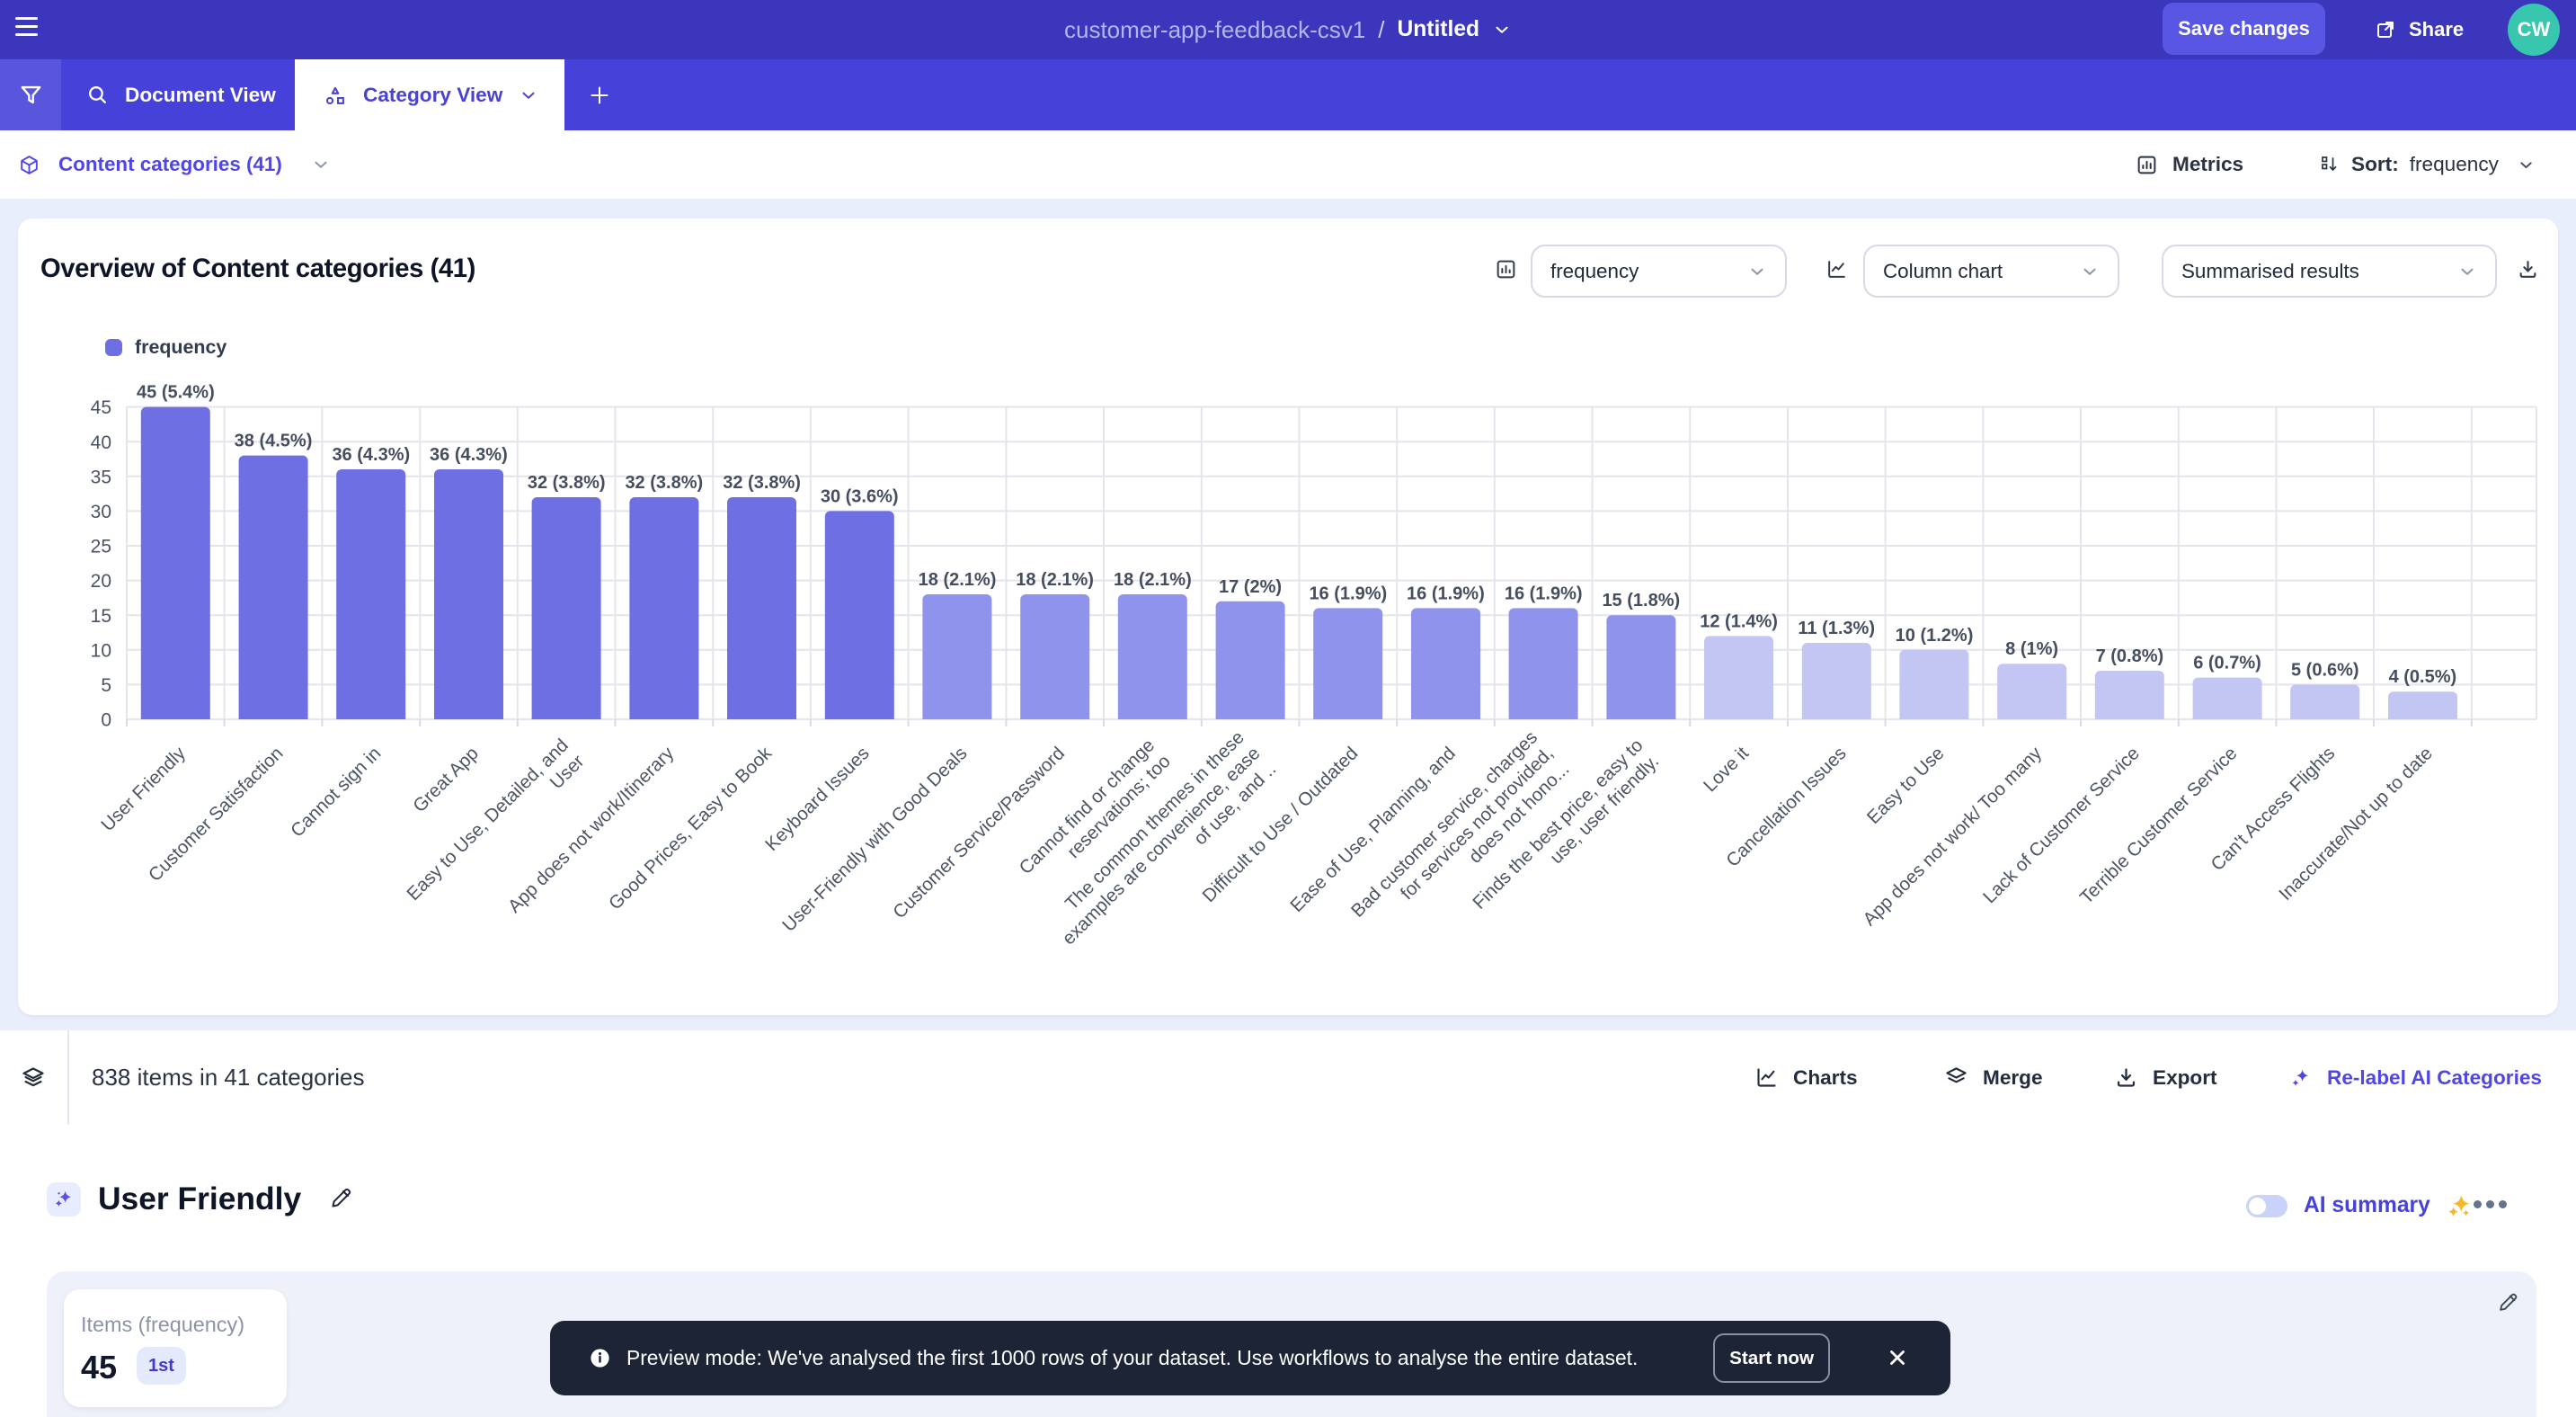 The height and width of the screenshot is (1417, 2576). Describe the element at coordinates (446, 780) in the screenshot. I see `svg-text: Great App` at that location.